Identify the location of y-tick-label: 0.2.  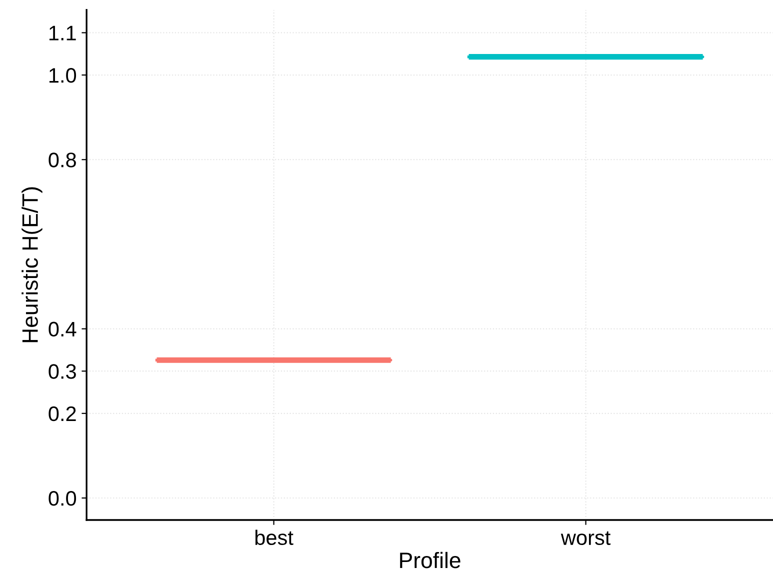
(62, 414).